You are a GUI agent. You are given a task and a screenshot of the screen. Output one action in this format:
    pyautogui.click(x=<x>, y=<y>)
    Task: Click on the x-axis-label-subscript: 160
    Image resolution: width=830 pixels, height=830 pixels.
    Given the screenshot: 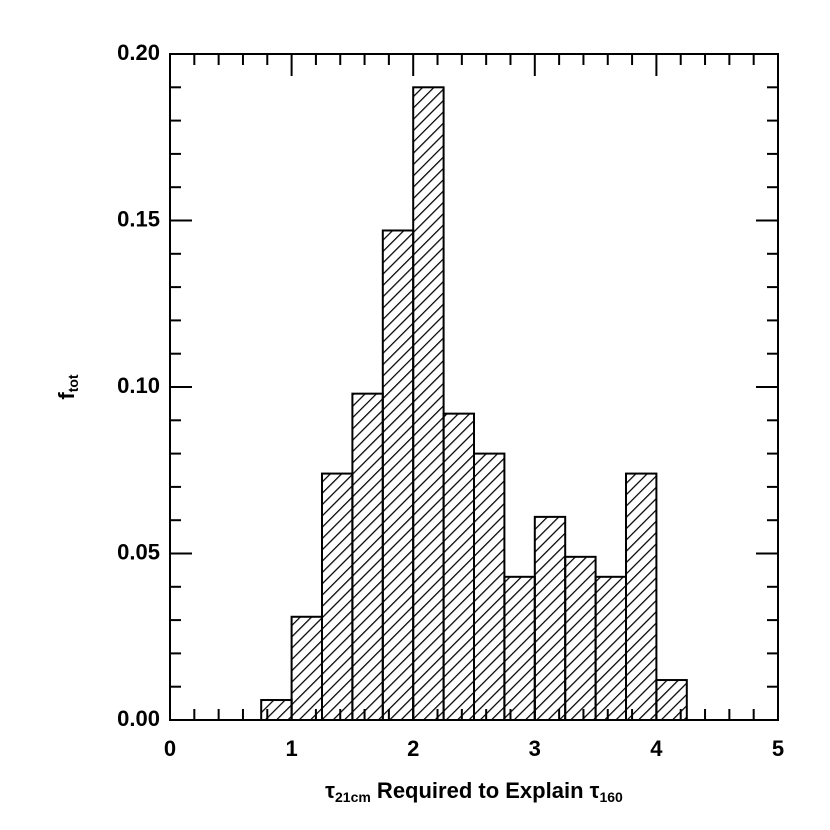 What is the action you would take?
    pyautogui.click(x=611, y=797)
    